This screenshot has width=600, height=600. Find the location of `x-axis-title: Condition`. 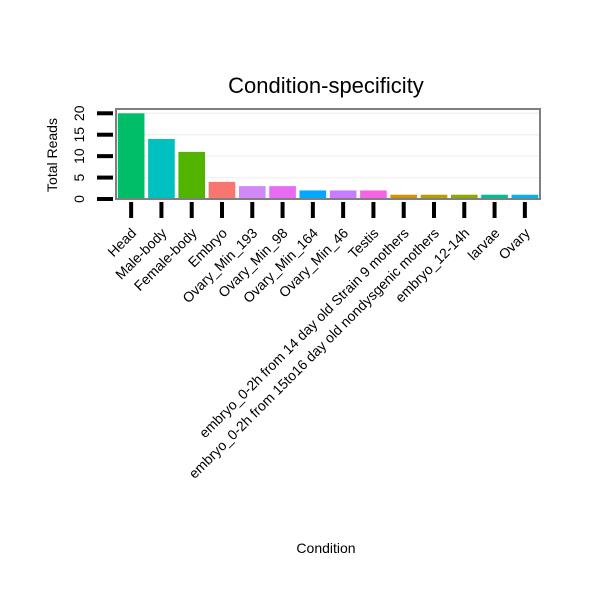

x-axis-title: Condition is located at coordinates (325, 548).